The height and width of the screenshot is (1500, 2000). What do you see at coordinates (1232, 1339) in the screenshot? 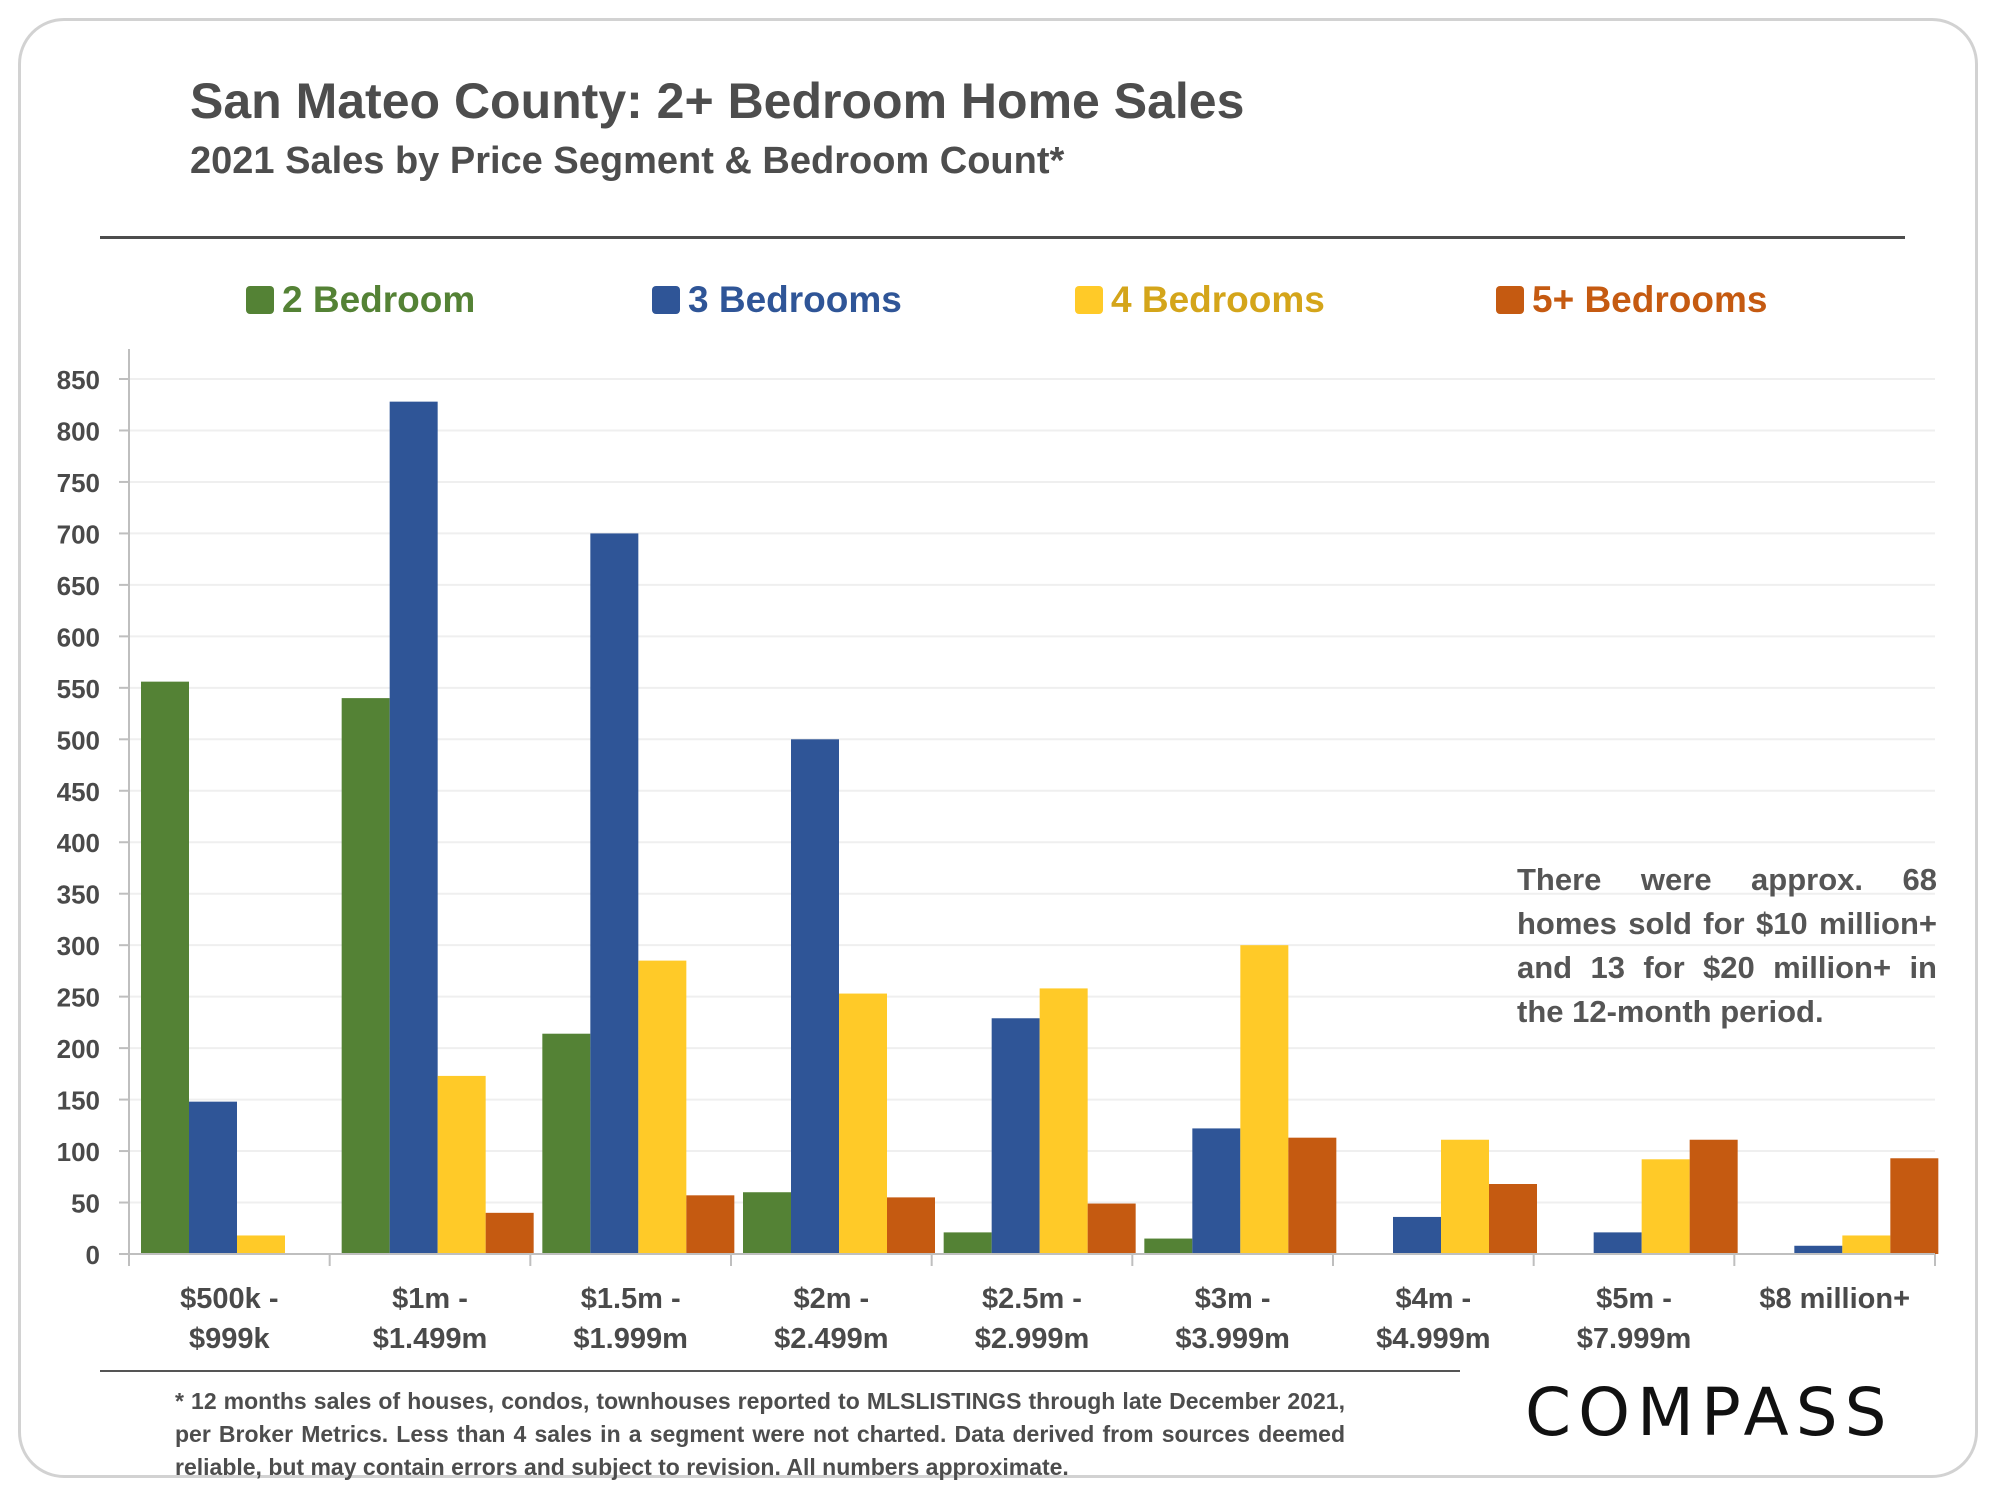
I see `x-tick-label: $3.999m` at bounding box center [1232, 1339].